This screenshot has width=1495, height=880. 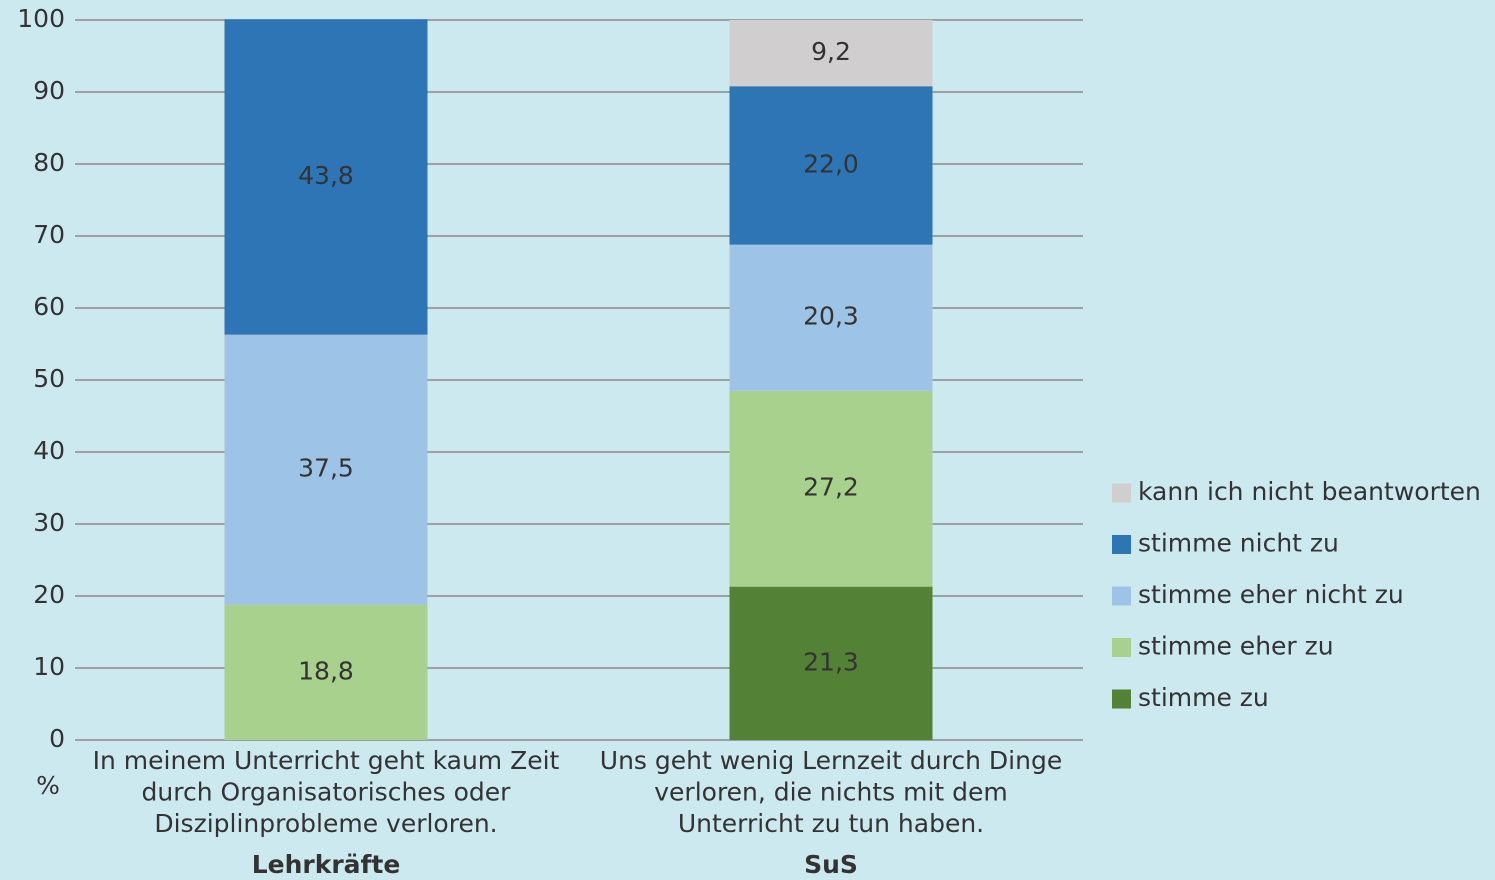 I want to click on y-tick-label: 20, so click(x=49, y=594).